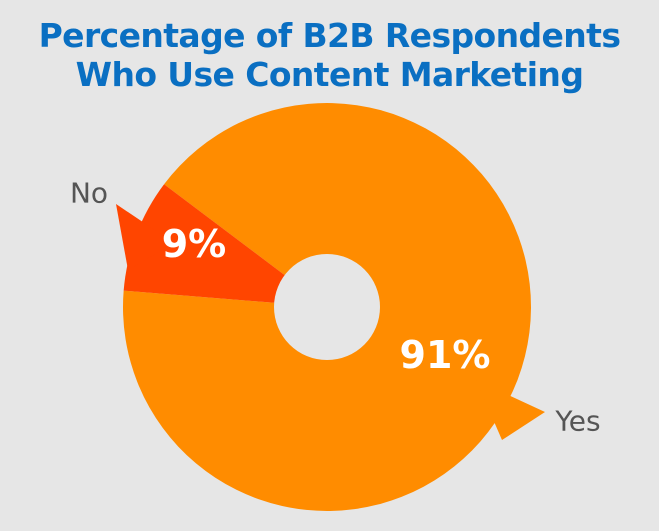  What do you see at coordinates (194, 244) in the screenshot?
I see `slice-value-label-no: 9%` at bounding box center [194, 244].